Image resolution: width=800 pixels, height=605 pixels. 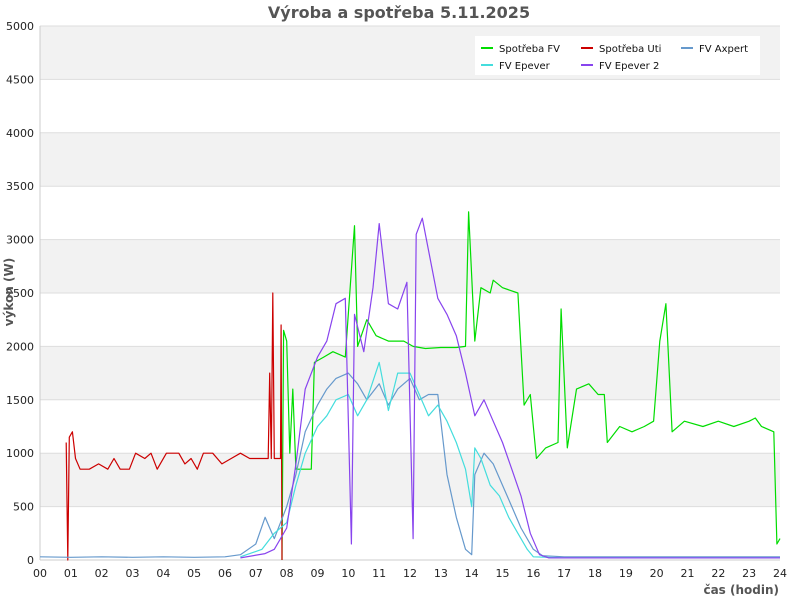 What do you see at coordinates (287, 573) in the screenshot?
I see `x-tick-label: 08` at bounding box center [287, 573].